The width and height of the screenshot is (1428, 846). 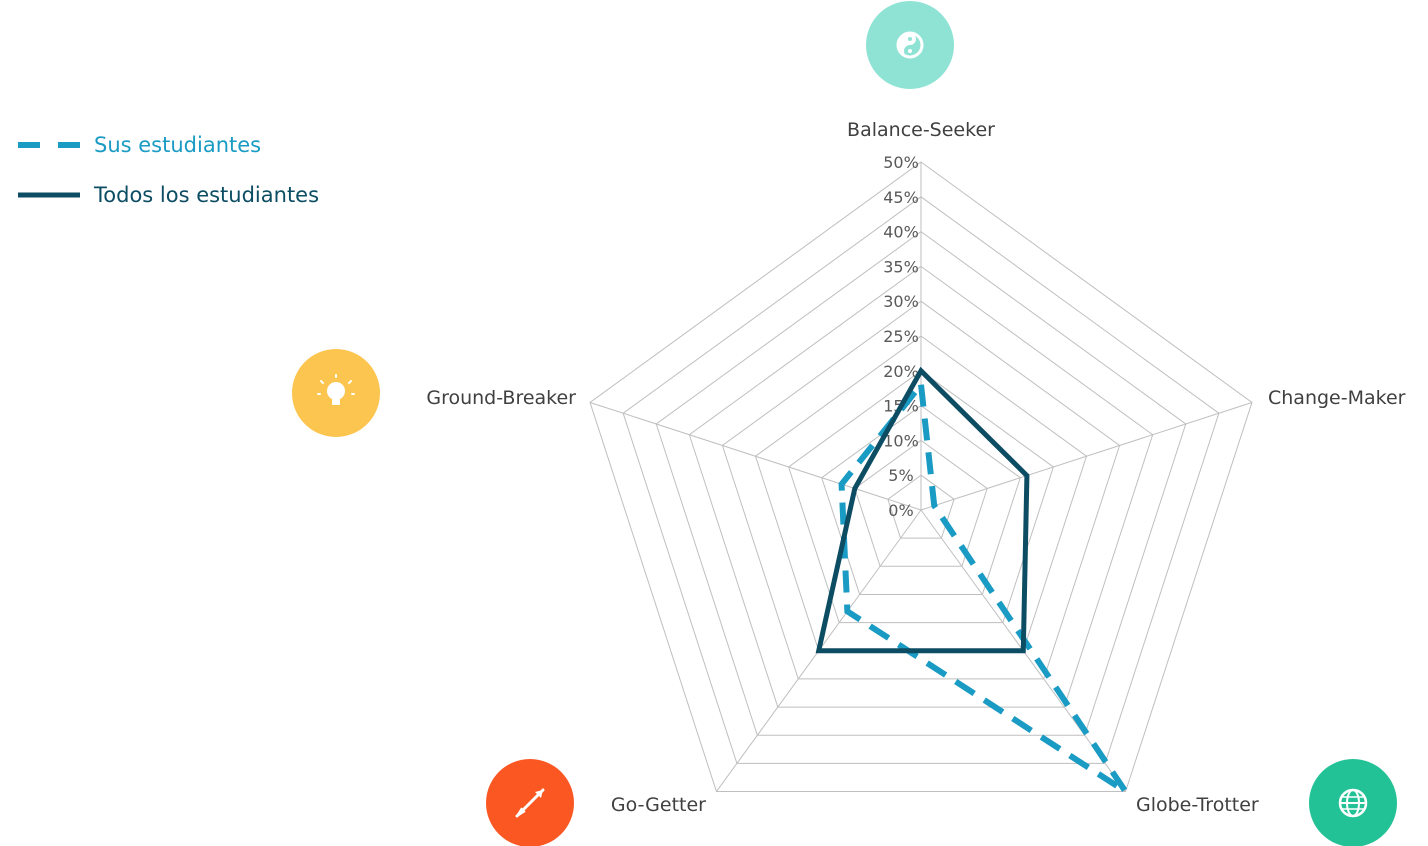 I want to click on tick-label: 20%, so click(x=901, y=371).